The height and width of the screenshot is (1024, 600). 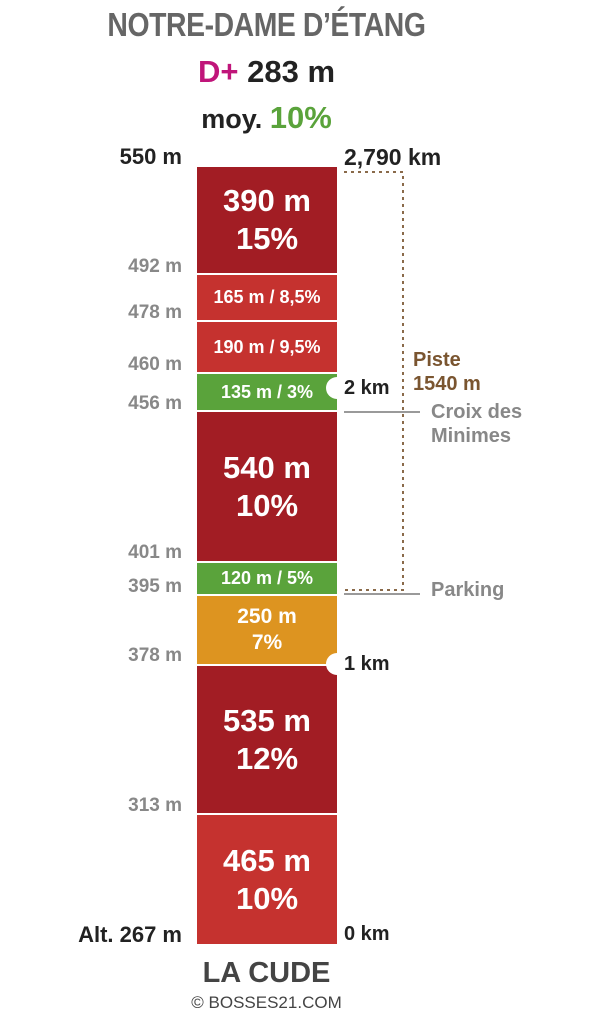 What do you see at coordinates (300, 117) in the screenshot?
I see `average-value: 10%` at bounding box center [300, 117].